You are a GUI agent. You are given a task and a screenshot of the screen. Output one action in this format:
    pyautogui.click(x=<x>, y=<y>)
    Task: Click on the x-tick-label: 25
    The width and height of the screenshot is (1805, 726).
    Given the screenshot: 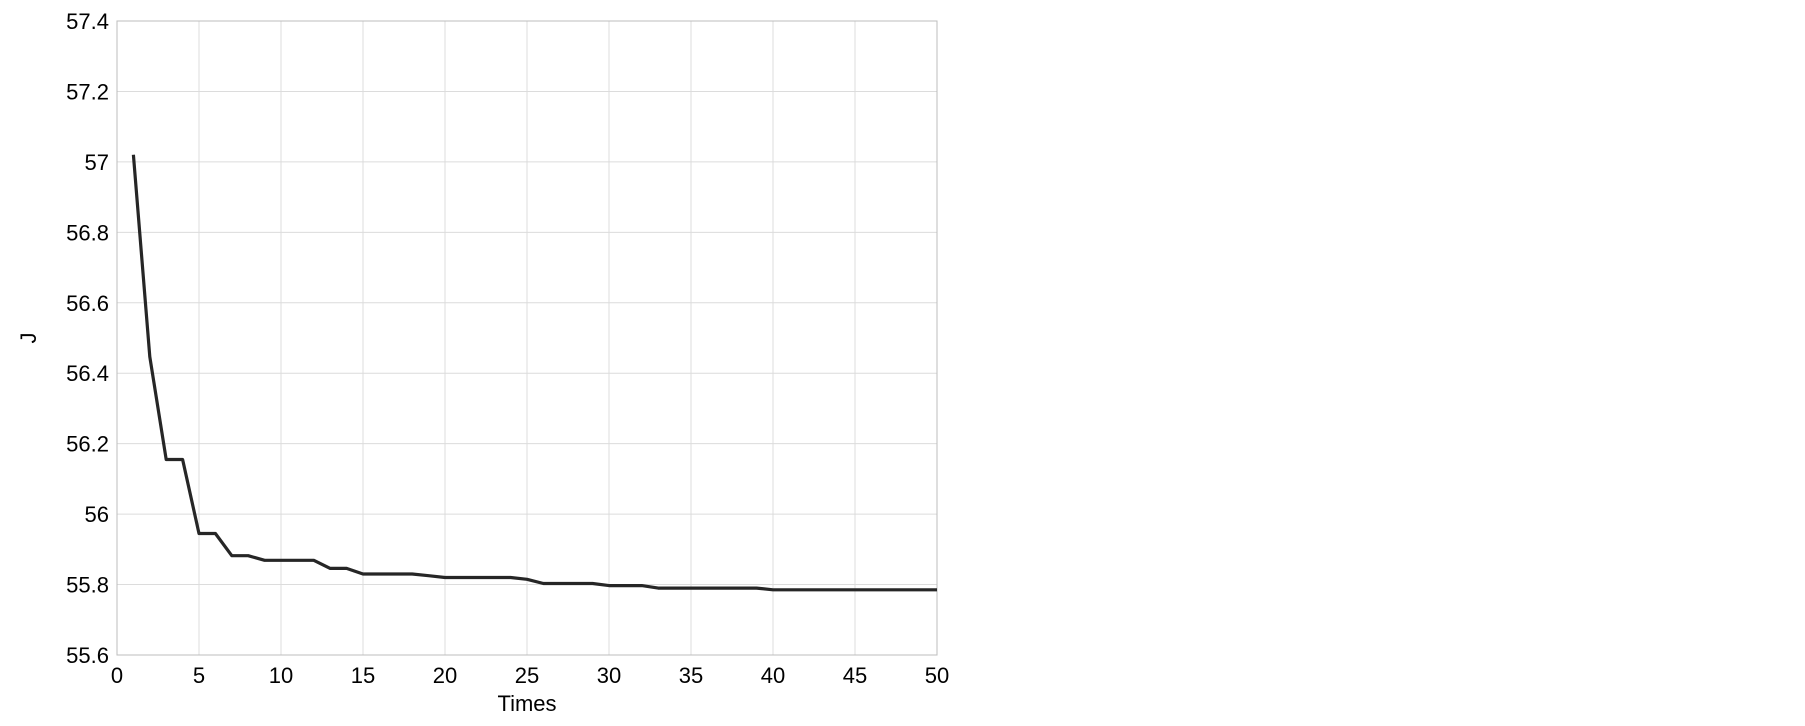 What is the action you would take?
    pyautogui.click(x=527, y=675)
    